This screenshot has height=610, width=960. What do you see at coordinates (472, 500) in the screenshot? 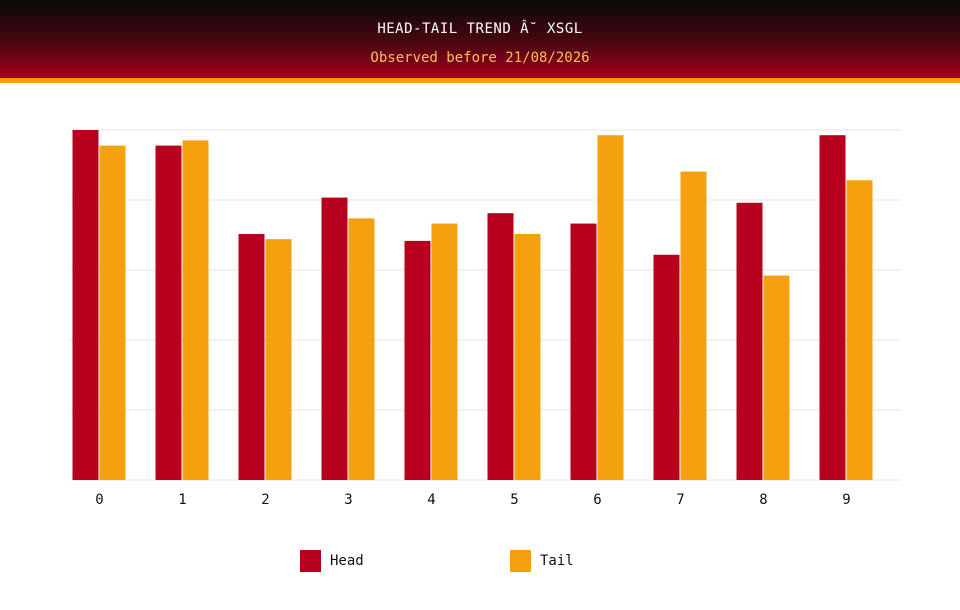
I see `x-tick-labels: 0 1 2 3 4 5 6 7 8 9` at bounding box center [472, 500].